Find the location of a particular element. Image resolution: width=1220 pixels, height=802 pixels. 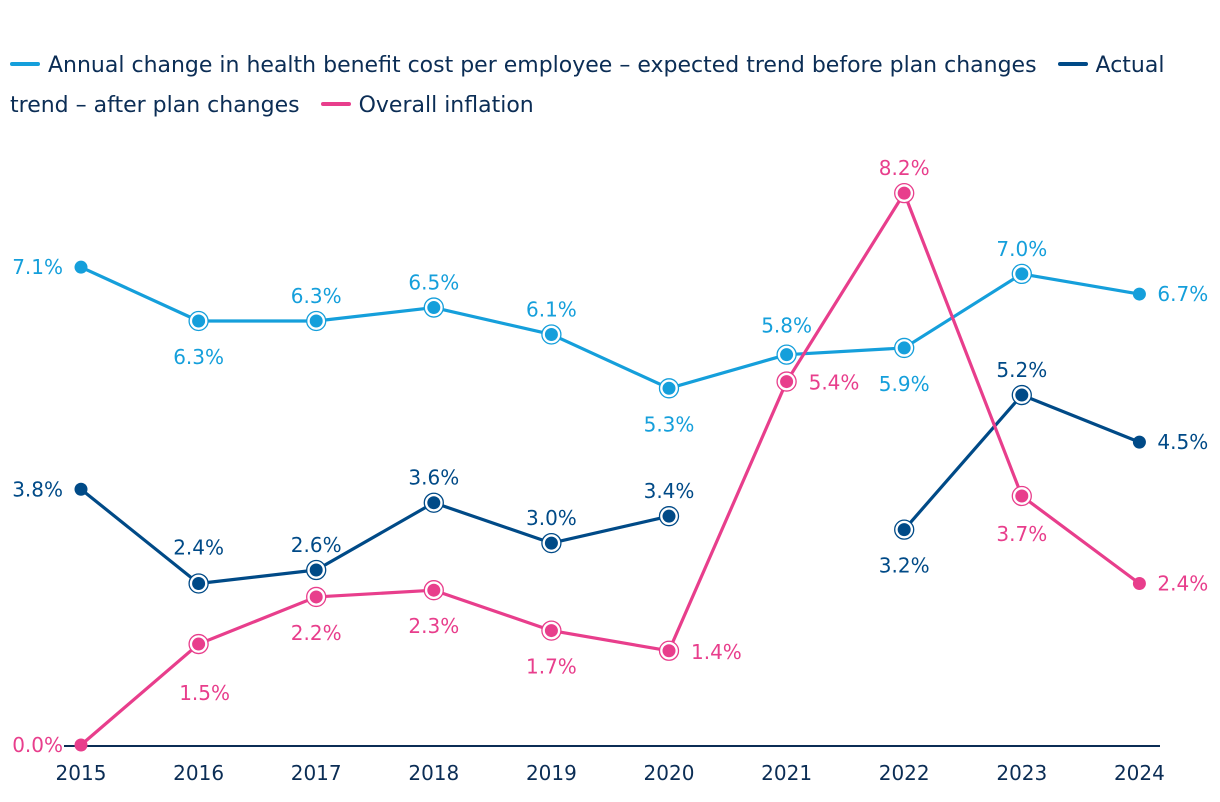

data-point-annual-change-in-health-benefit-cost-per-2019 is located at coordinates (551, 334).